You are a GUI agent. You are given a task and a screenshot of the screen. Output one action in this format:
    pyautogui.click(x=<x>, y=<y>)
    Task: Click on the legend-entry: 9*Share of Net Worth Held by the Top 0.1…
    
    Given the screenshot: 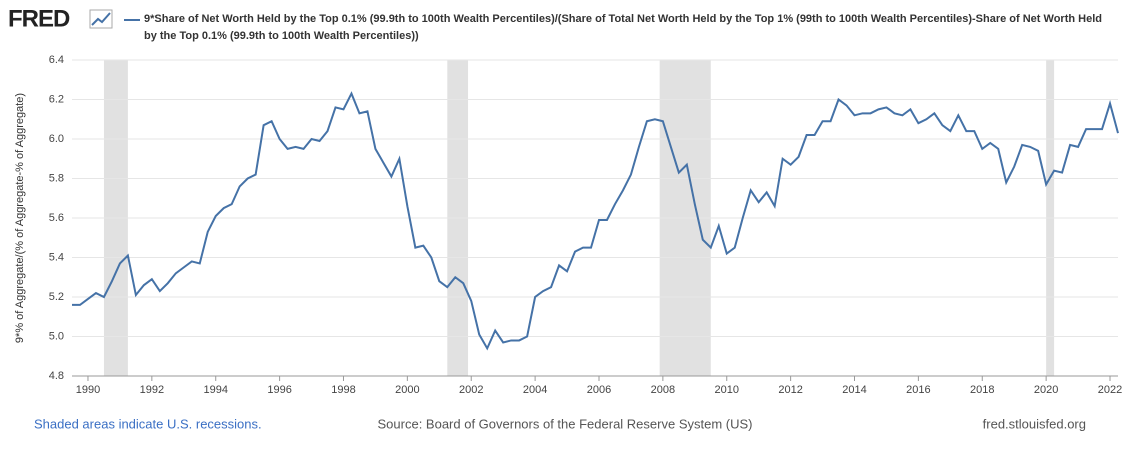 What is the action you would take?
    pyautogui.click(x=623, y=27)
    